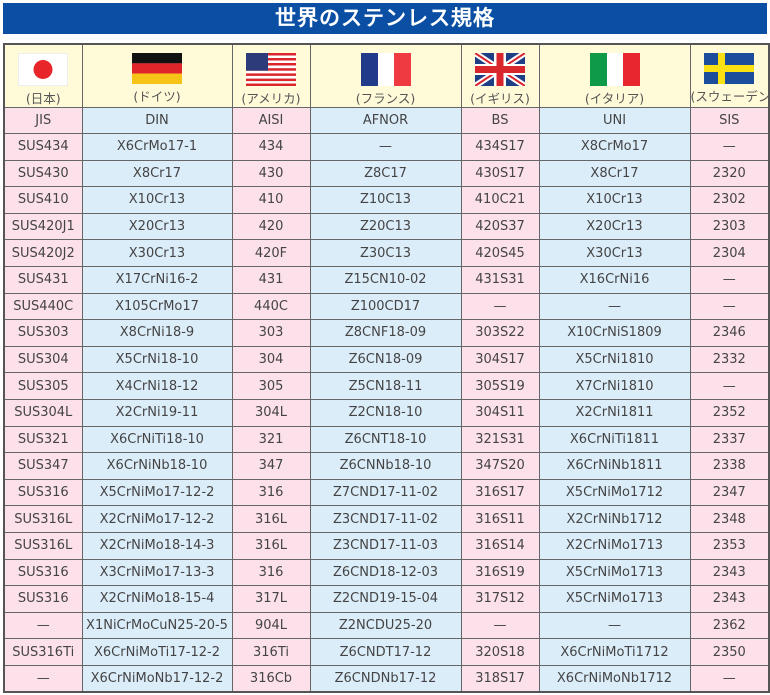 The height and width of the screenshot is (695, 770). Describe the element at coordinates (729, 120) in the screenshot. I see `column-header-sis: SIS` at that location.